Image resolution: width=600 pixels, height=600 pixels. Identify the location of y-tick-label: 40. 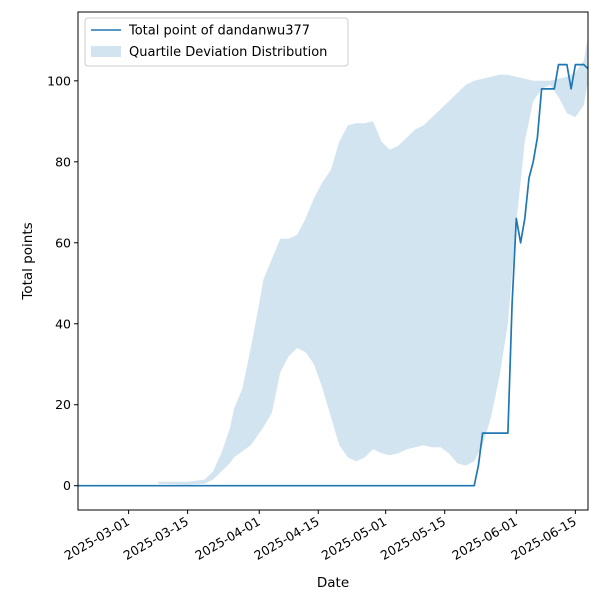
(63, 323).